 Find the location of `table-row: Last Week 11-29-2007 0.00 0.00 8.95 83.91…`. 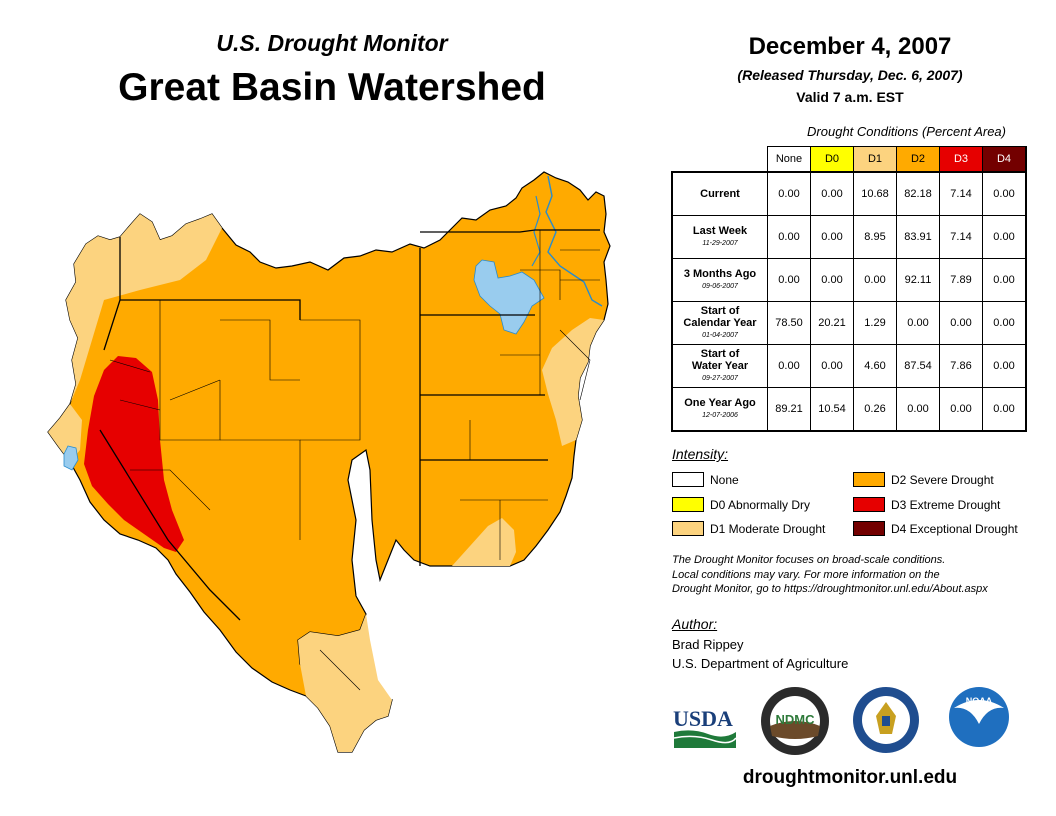

table-row: Last Week 11-29-2007 0.00 0.00 8.95 83.91… is located at coordinates (849, 237).